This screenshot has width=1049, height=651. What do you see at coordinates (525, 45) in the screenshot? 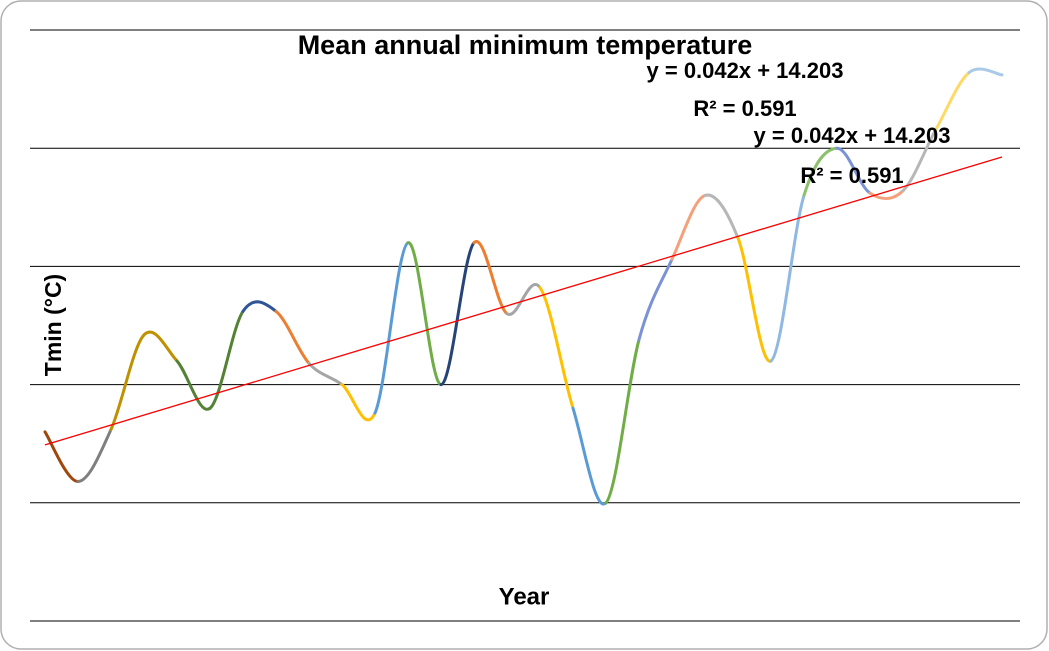
I see `chart-title: Mean annual minimum temperature` at bounding box center [525, 45].